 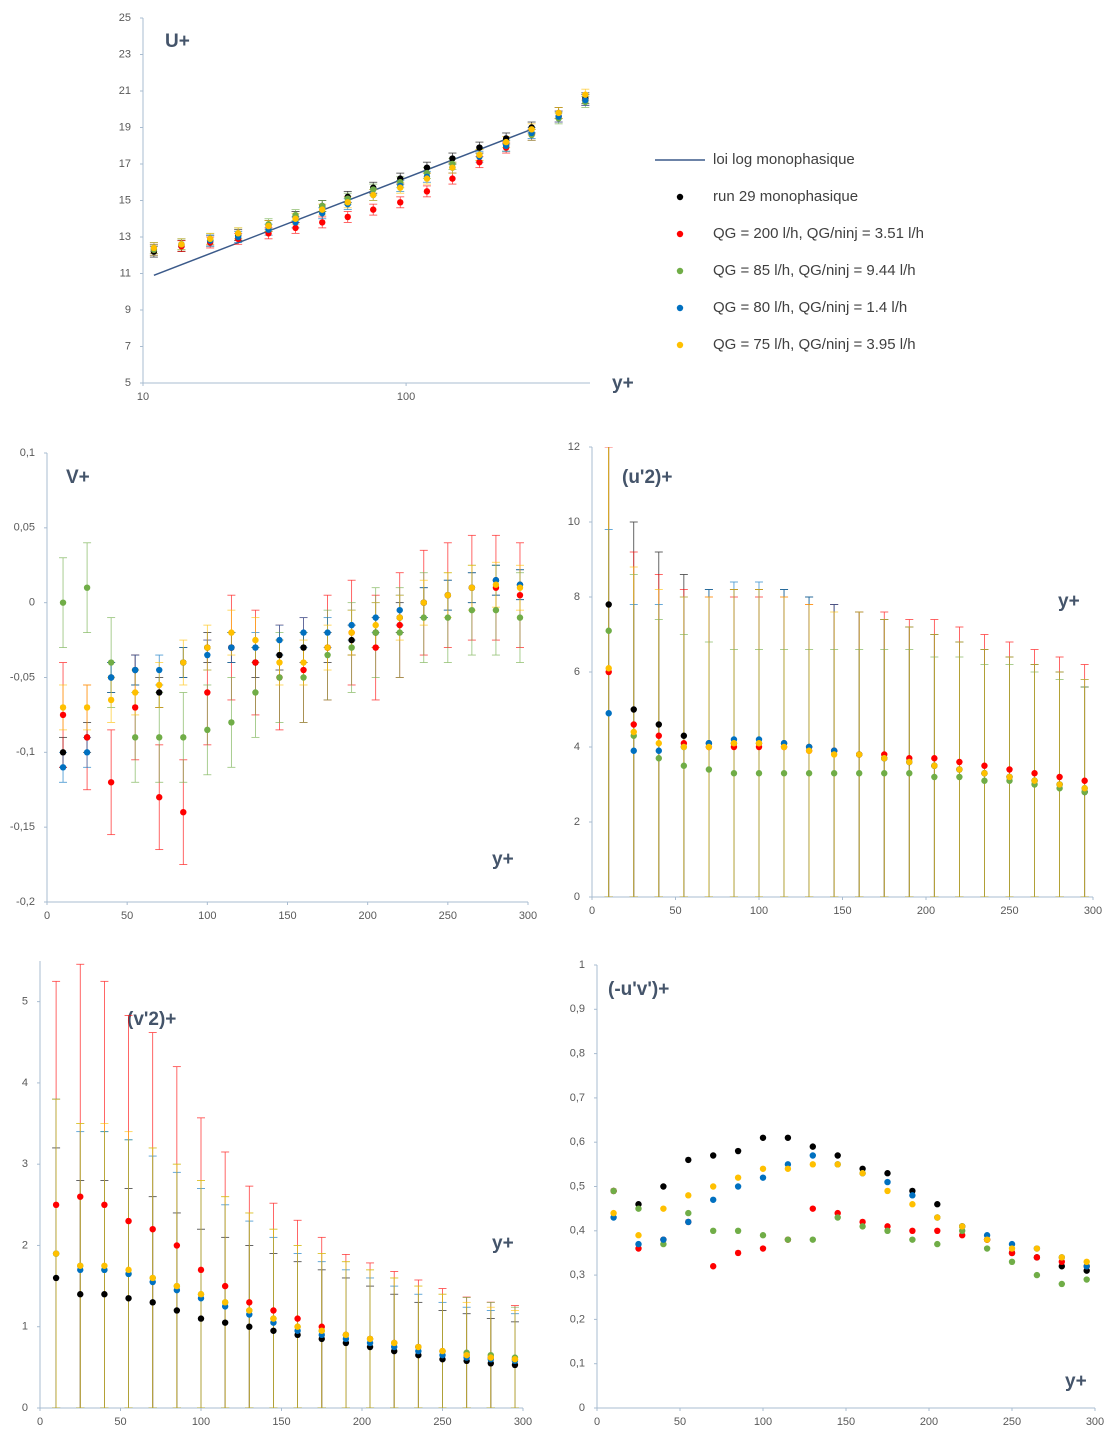 What do you see at coordinates (528, 916) in the screenshot?
I see `x-tick-label: 300` at bounding box center [528, 916].